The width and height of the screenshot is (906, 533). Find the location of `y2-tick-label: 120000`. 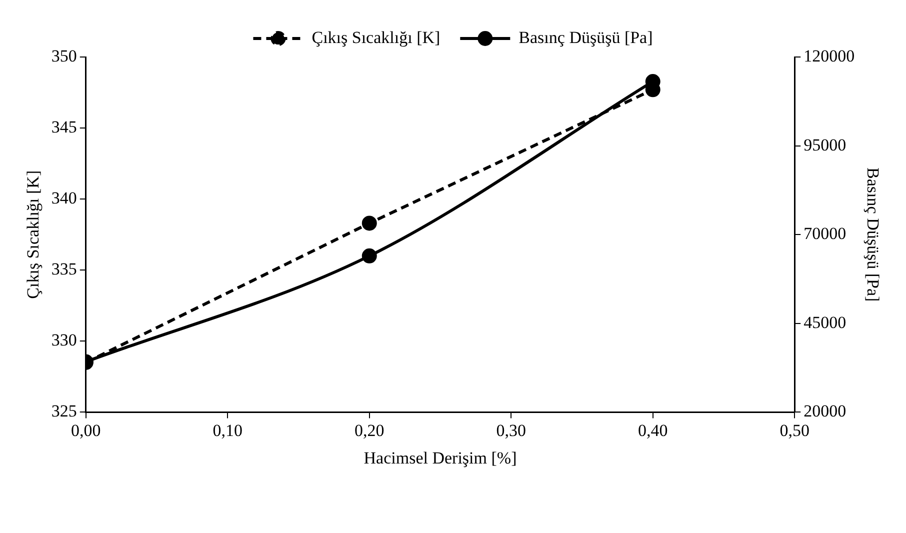

y2-tick-label: 120000 is located at coordinates (829, 56).